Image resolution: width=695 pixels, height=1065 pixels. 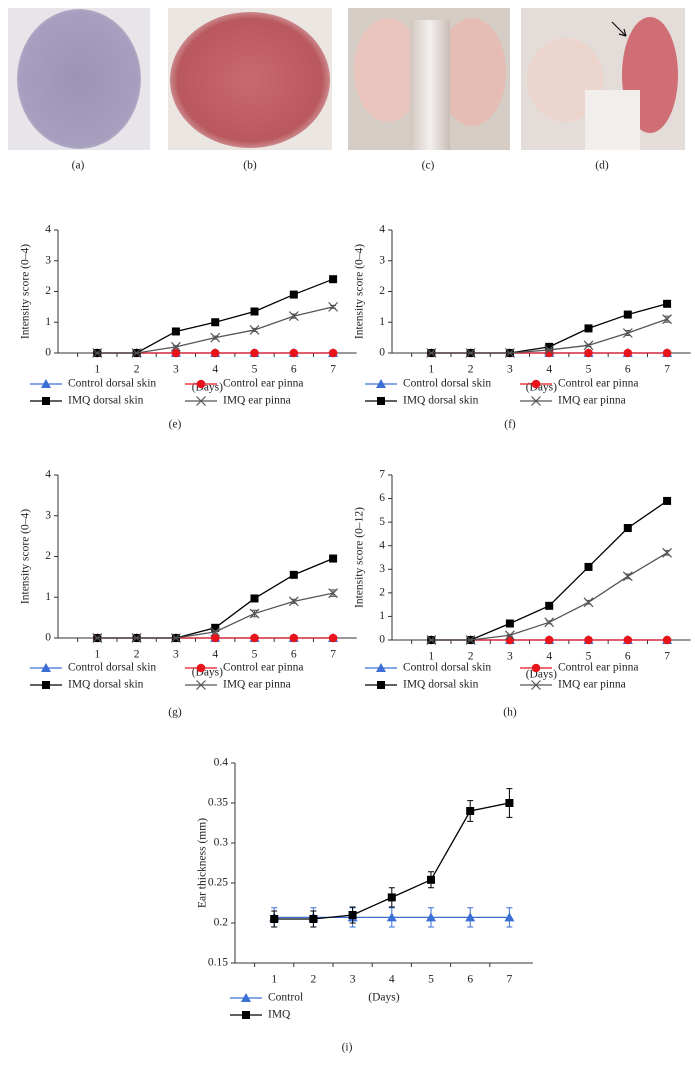 I want to click on photo-a, so click(x=79, y=79).